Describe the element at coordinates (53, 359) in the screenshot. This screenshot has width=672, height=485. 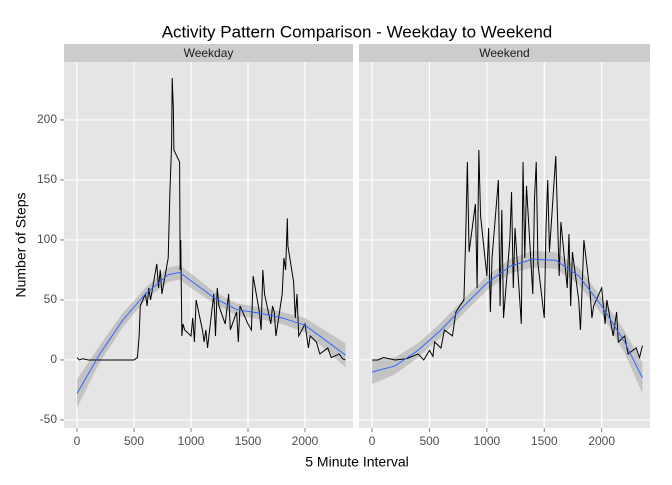
I see `y-tick-label: 0` at that location.